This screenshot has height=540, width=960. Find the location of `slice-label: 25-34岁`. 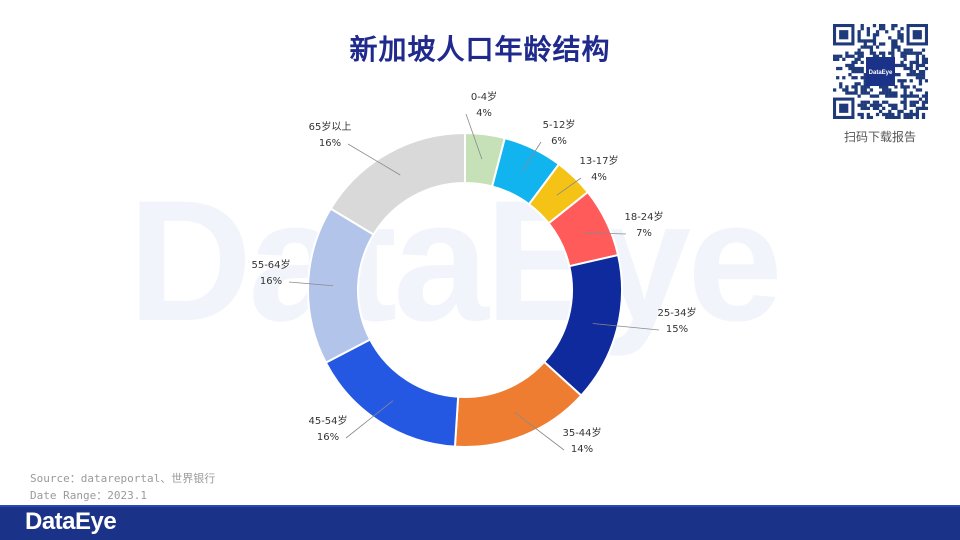

slice-label: 25-34岁 is located at coordinates (676, 312).